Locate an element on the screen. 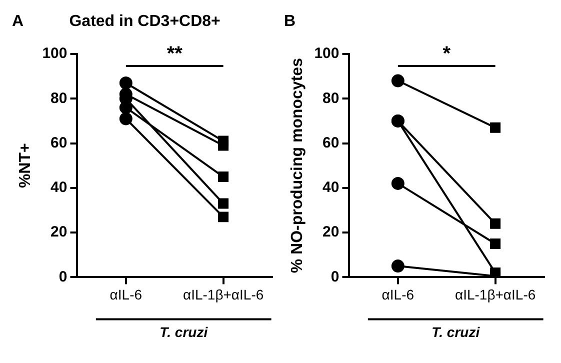 This screenshot has height=363, width=561. annotation: * is located at coordinates (446, 54).